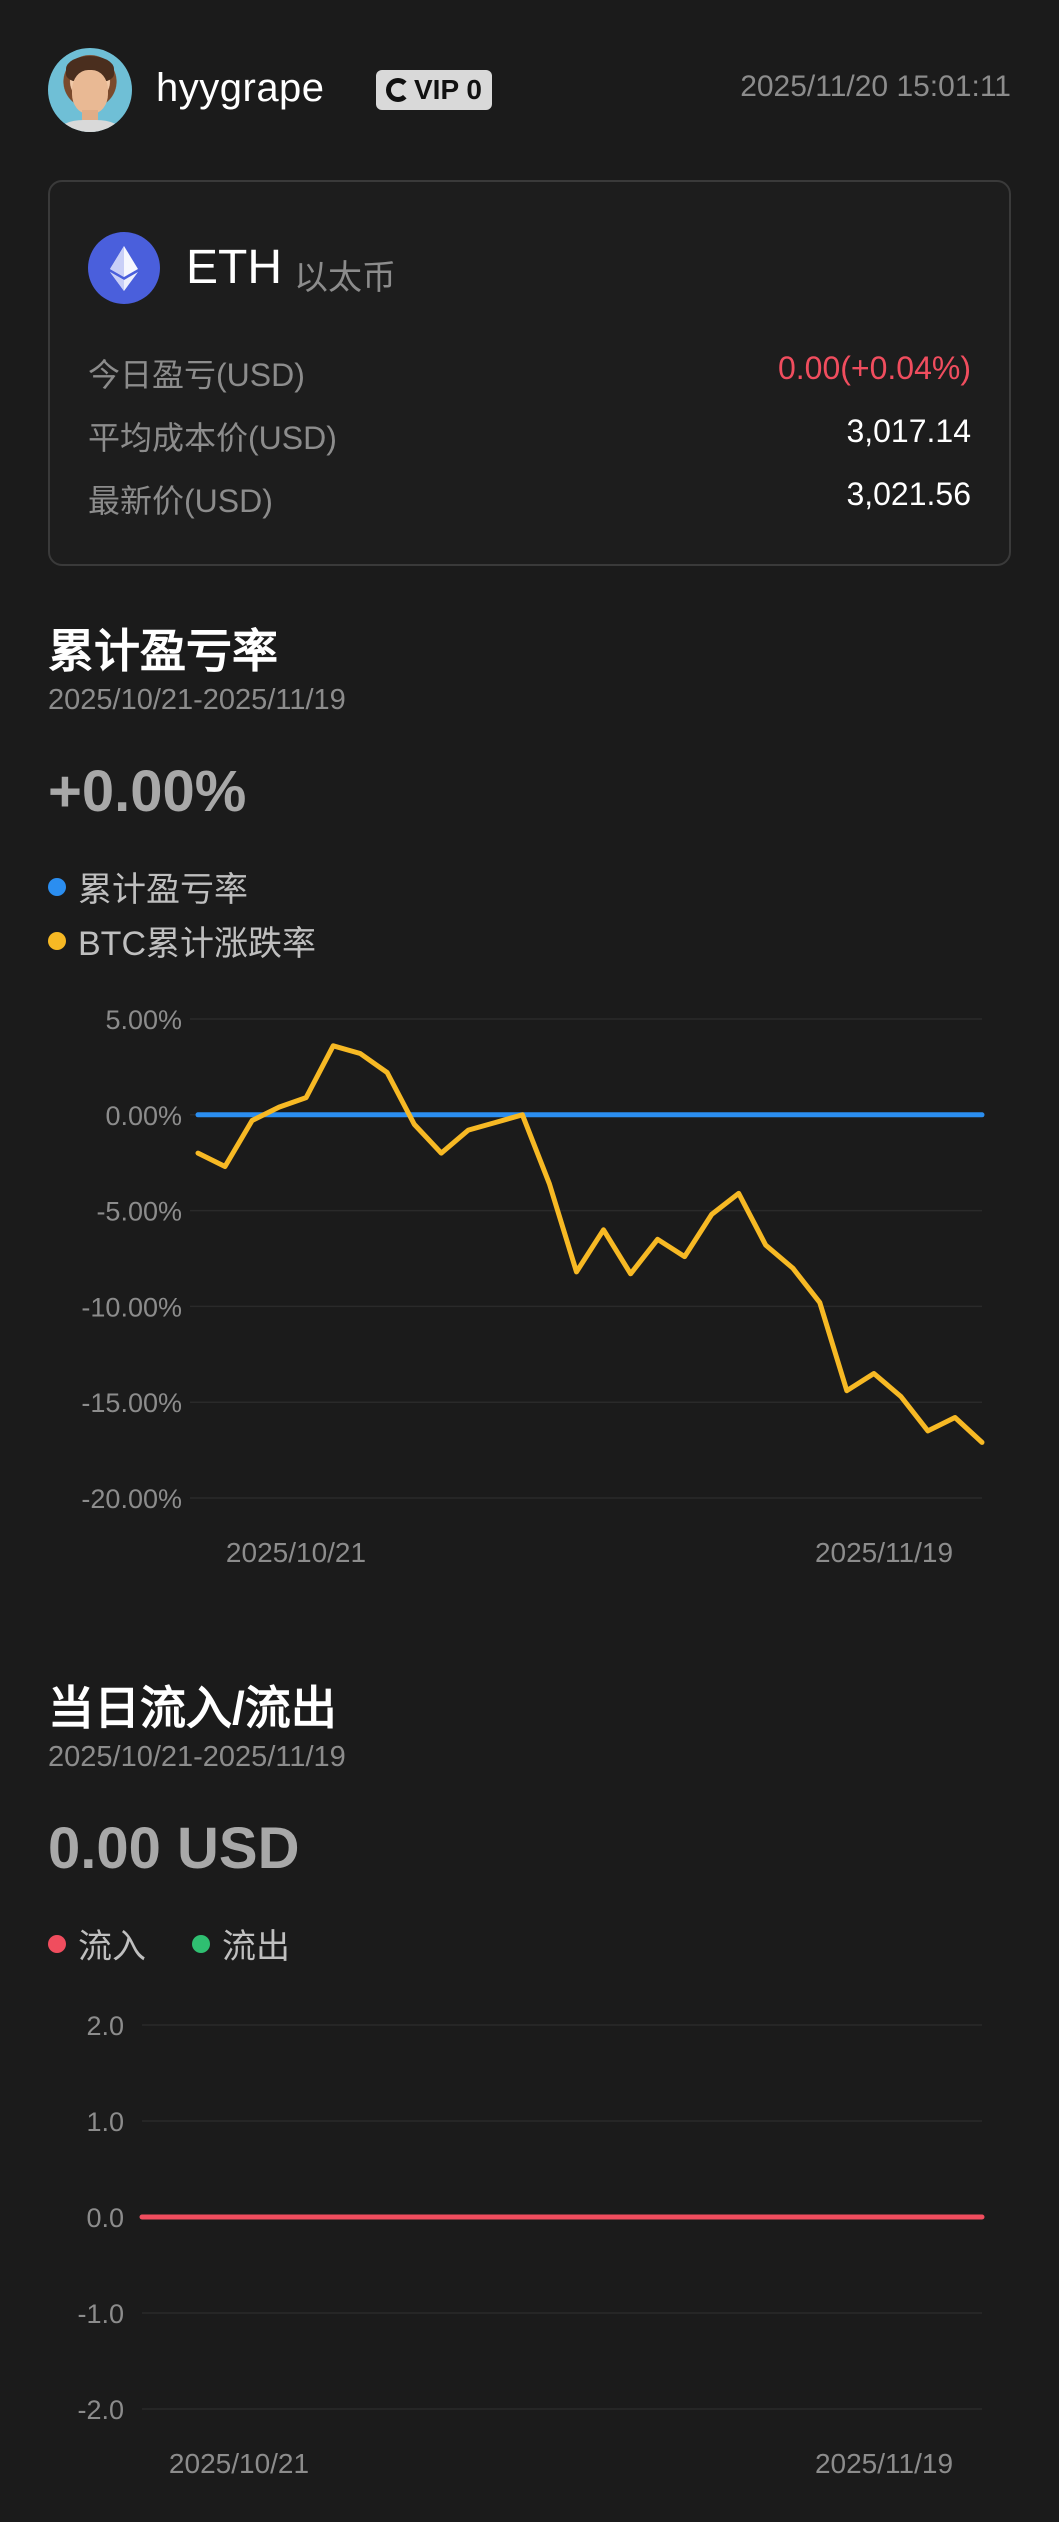  I want to click on legend-label-out: 流出, so click(256, 1947).